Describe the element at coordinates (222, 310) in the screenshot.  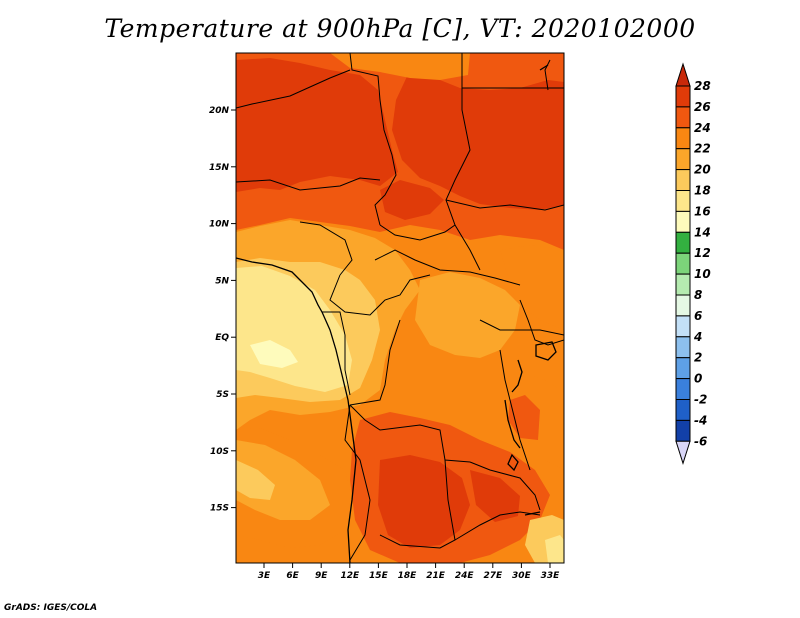
I see `latitude-axis: 20N 15N 10N 5N EQ 5S 10S 15S` at that location.